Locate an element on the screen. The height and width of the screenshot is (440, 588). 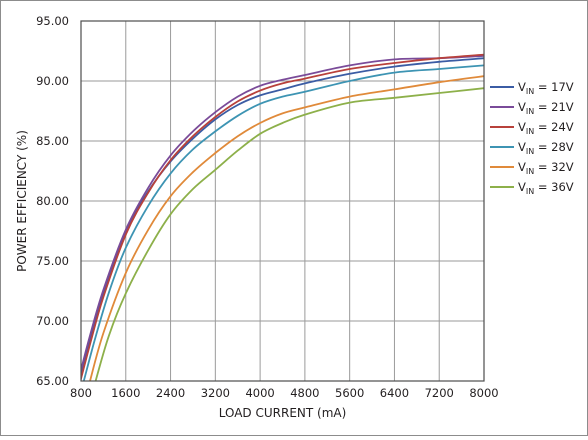
legend-label: VIN = 17V is located at coordinates (546, 88).